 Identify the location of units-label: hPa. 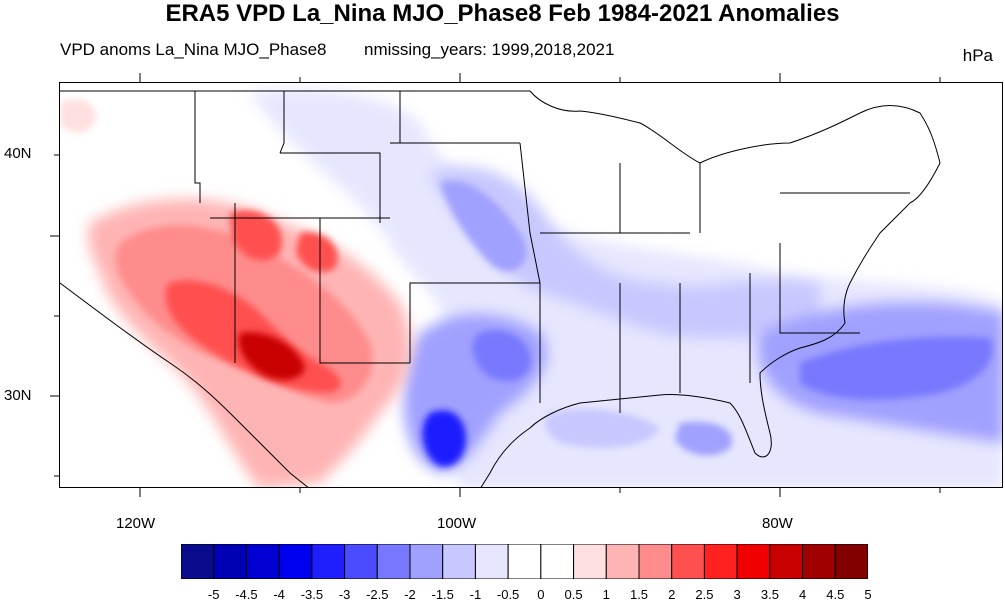
(977, 55).